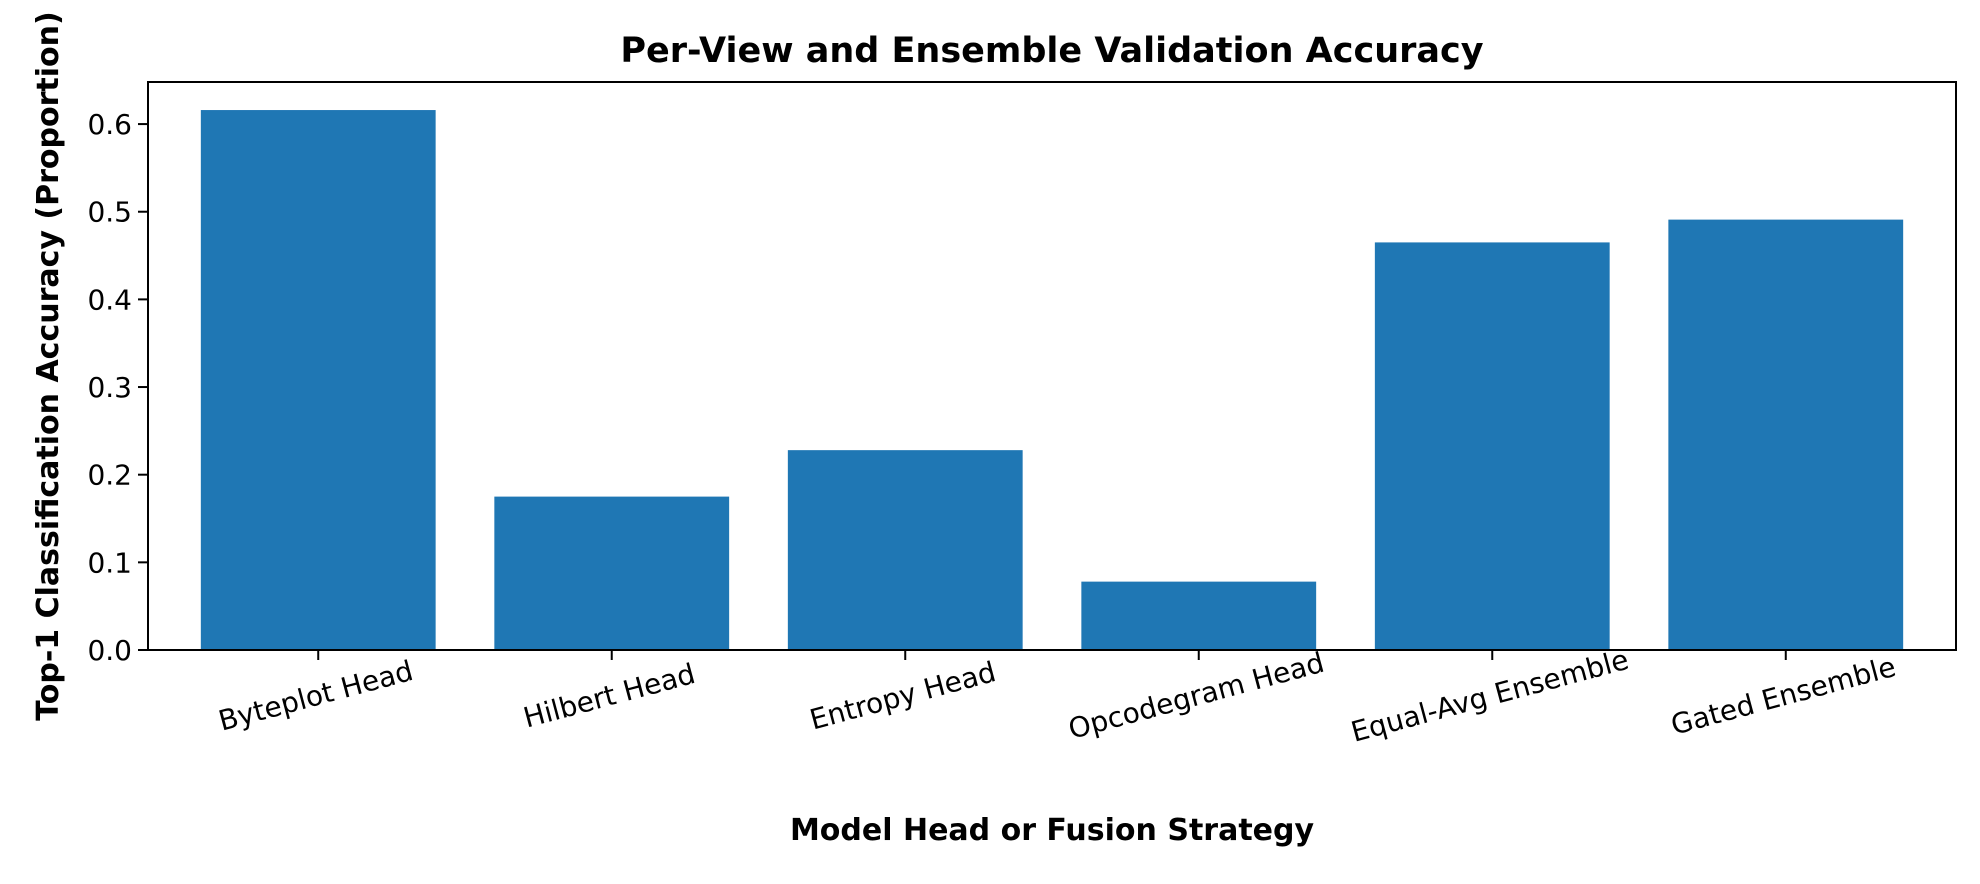 The image size is (1980, 884). What do you see at coordinates (109, 299) in the screenshot?
I see `y-tick-label: 0.4` at bounding box center [109, 299].